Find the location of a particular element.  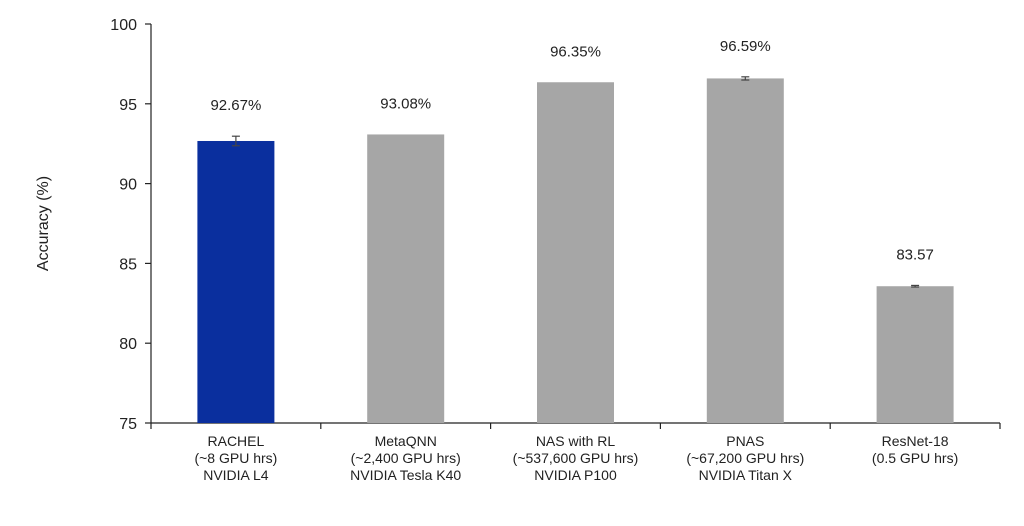

y-tick-label: 75 is located at coordinates (128, 424).